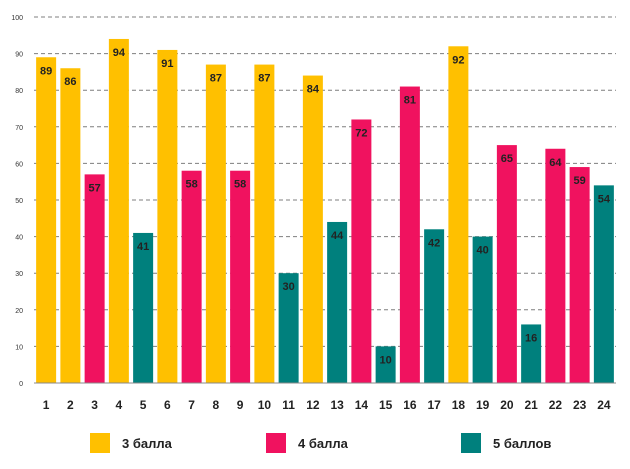 Image resolution: width=630 pixels, height=469 pixels. What do you see at coordinates (386, 405) in the screenshot?
I see `x-tick-label: 15` at bounding box center [386, 405].